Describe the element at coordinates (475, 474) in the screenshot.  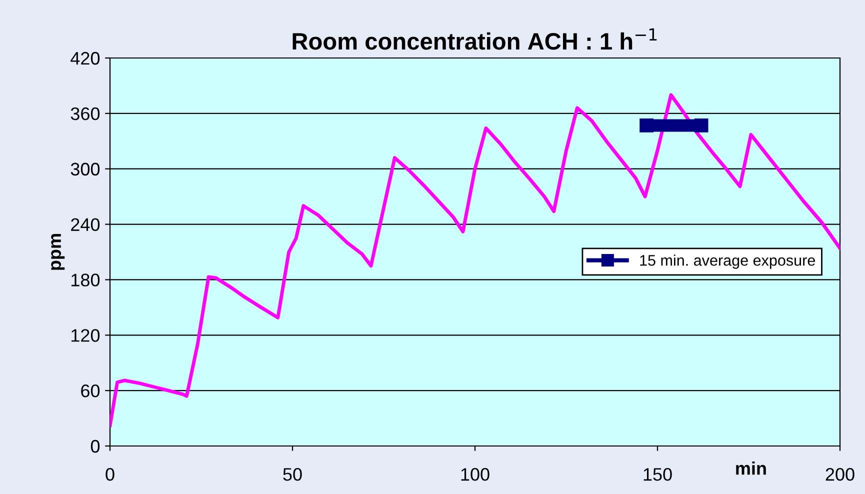
I see `x-tick-label: 100` at that location.